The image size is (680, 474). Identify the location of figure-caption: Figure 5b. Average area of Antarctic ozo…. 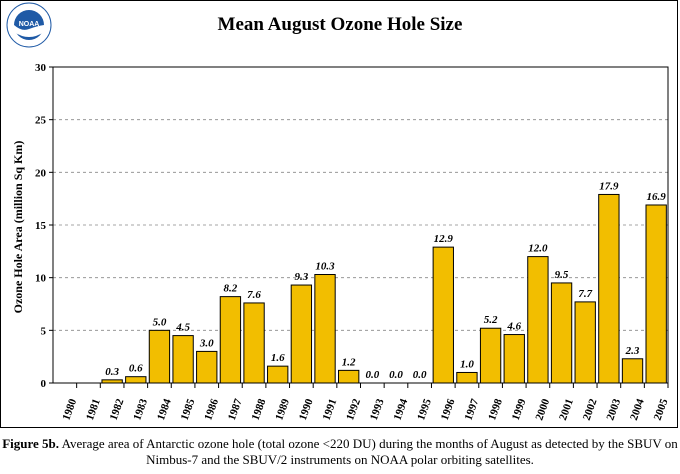
(340, 452).